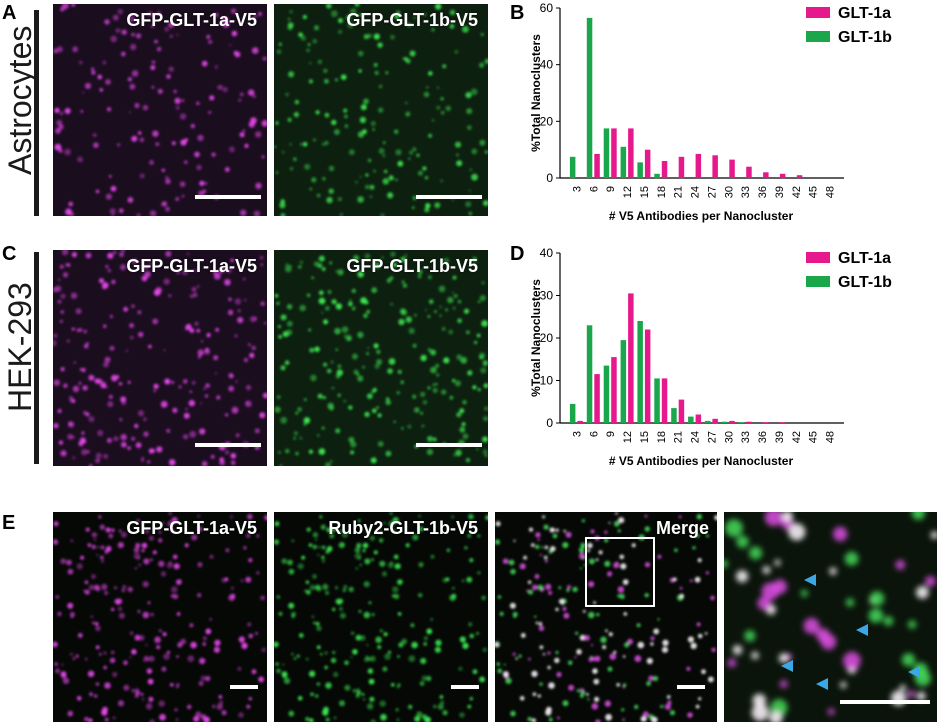  What do you see at coordinates (160, 110) in the screenshot?
I see `micrograph-astro-glt1a: GFP-GLT-1a-V5` at bounding box center [160, 110].